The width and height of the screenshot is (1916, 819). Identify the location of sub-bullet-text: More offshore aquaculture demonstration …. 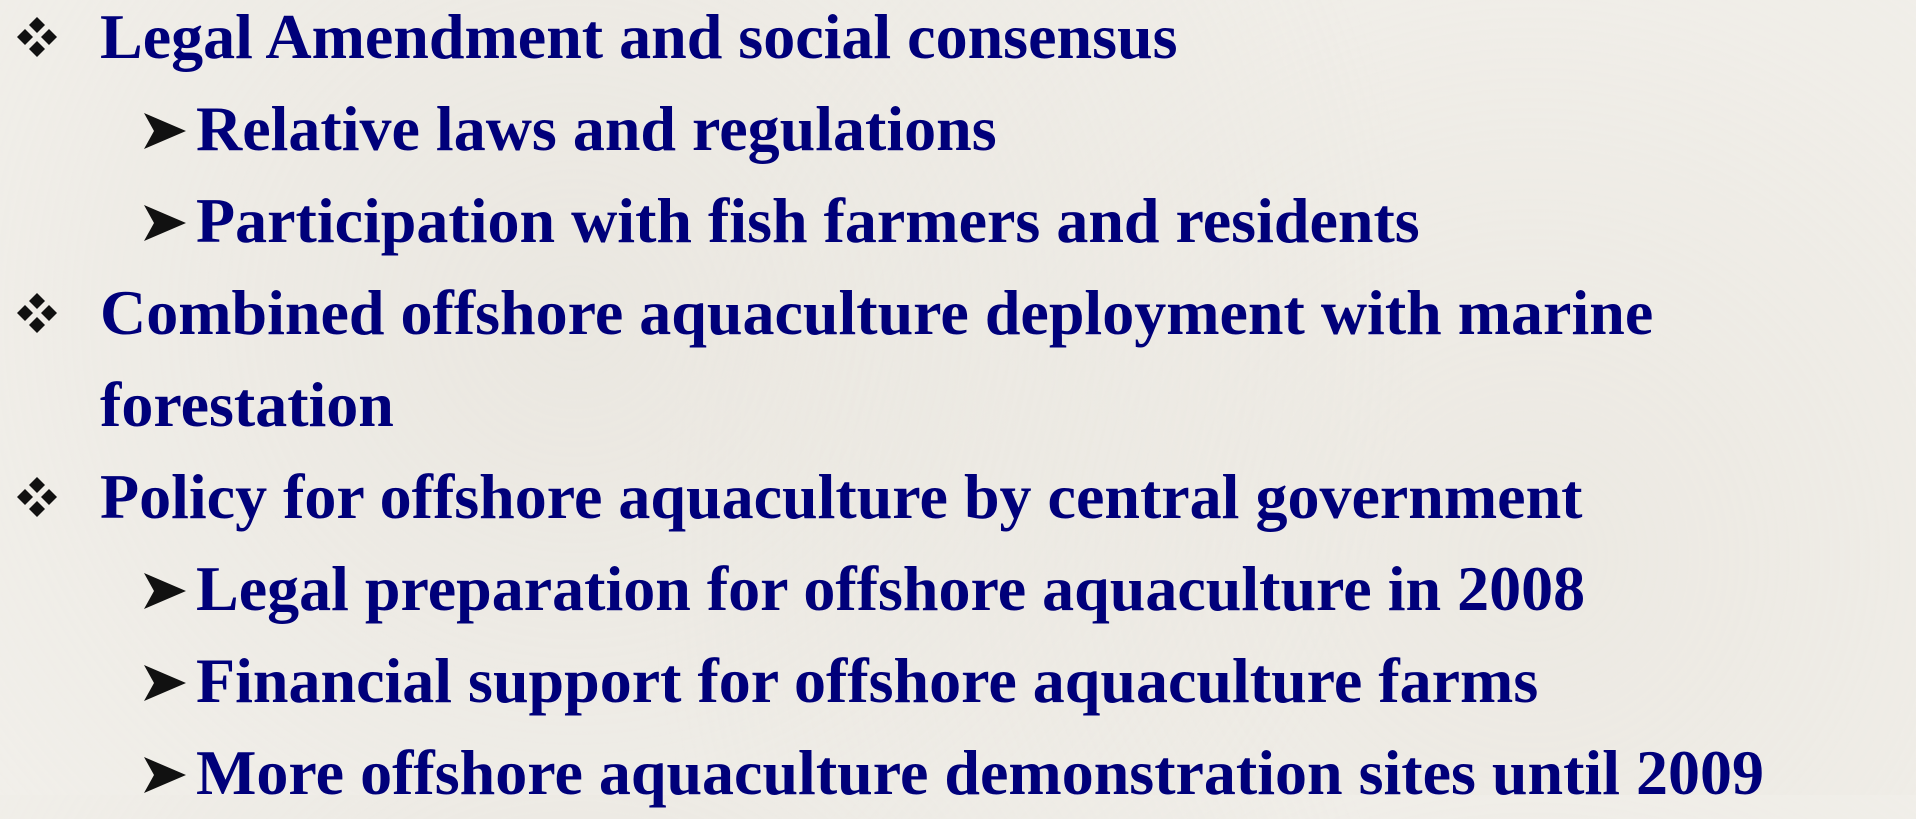
(980, 772).